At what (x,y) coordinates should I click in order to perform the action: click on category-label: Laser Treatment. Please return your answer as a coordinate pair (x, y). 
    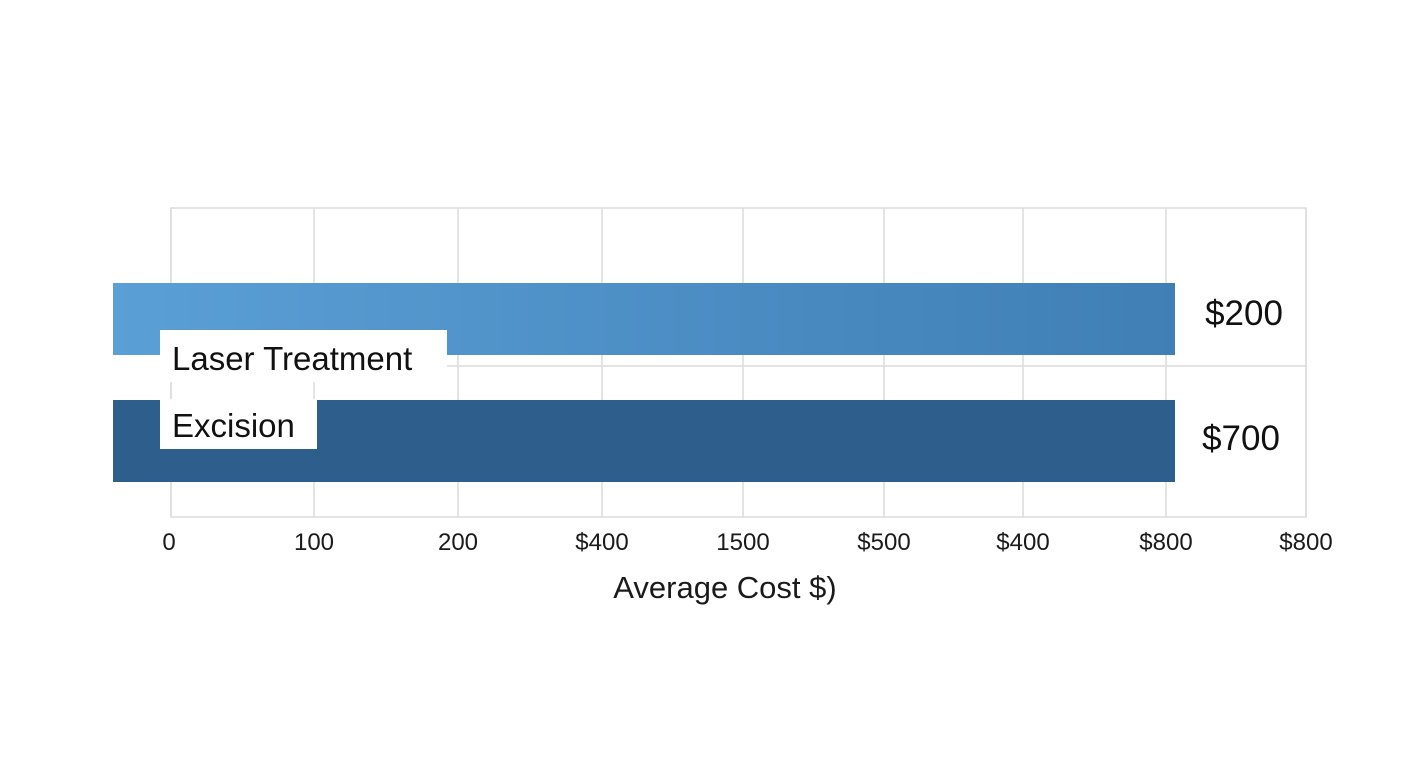
    Looking at the image, I should click on (292, 358).